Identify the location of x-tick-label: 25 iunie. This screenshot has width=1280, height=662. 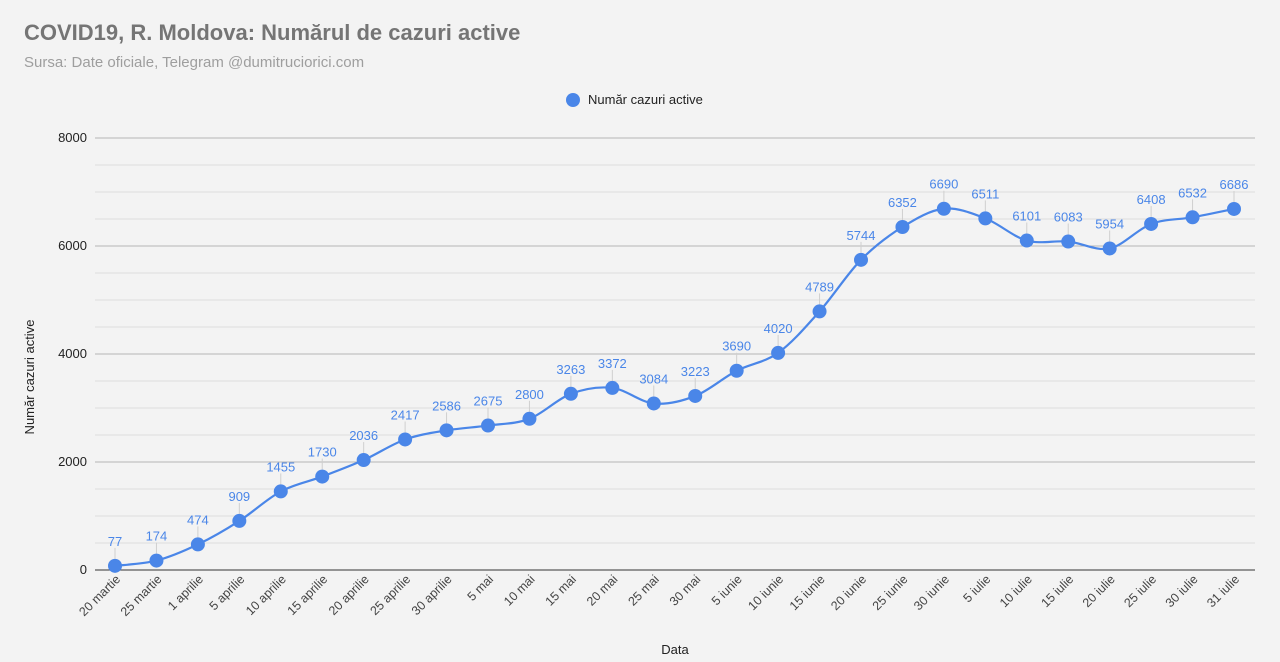
(890, 592).